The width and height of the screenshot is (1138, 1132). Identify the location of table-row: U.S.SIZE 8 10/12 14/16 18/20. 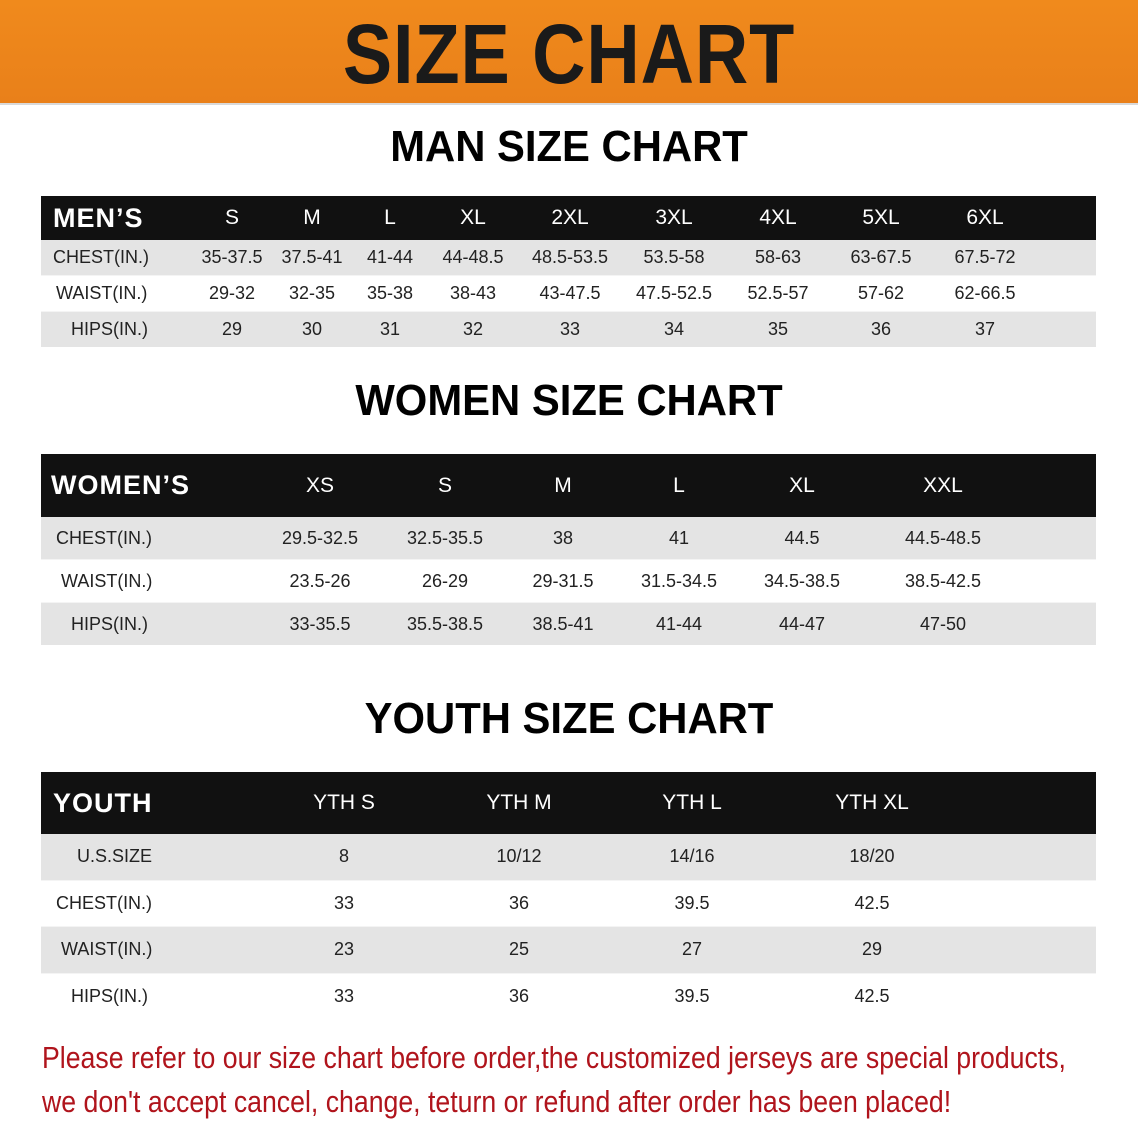
(568, 857).